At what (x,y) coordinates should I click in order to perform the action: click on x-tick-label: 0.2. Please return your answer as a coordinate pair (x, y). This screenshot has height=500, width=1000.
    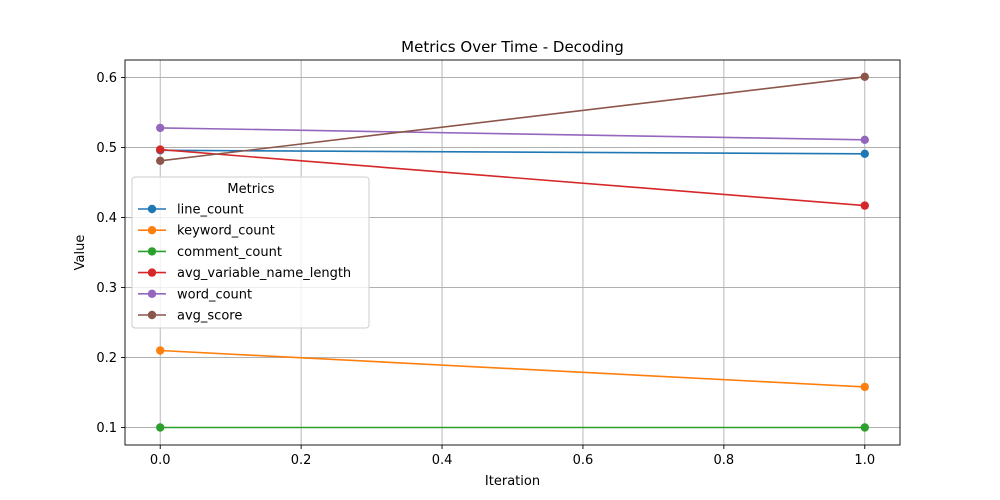
    Looking at the image, I should click on (301, 460).